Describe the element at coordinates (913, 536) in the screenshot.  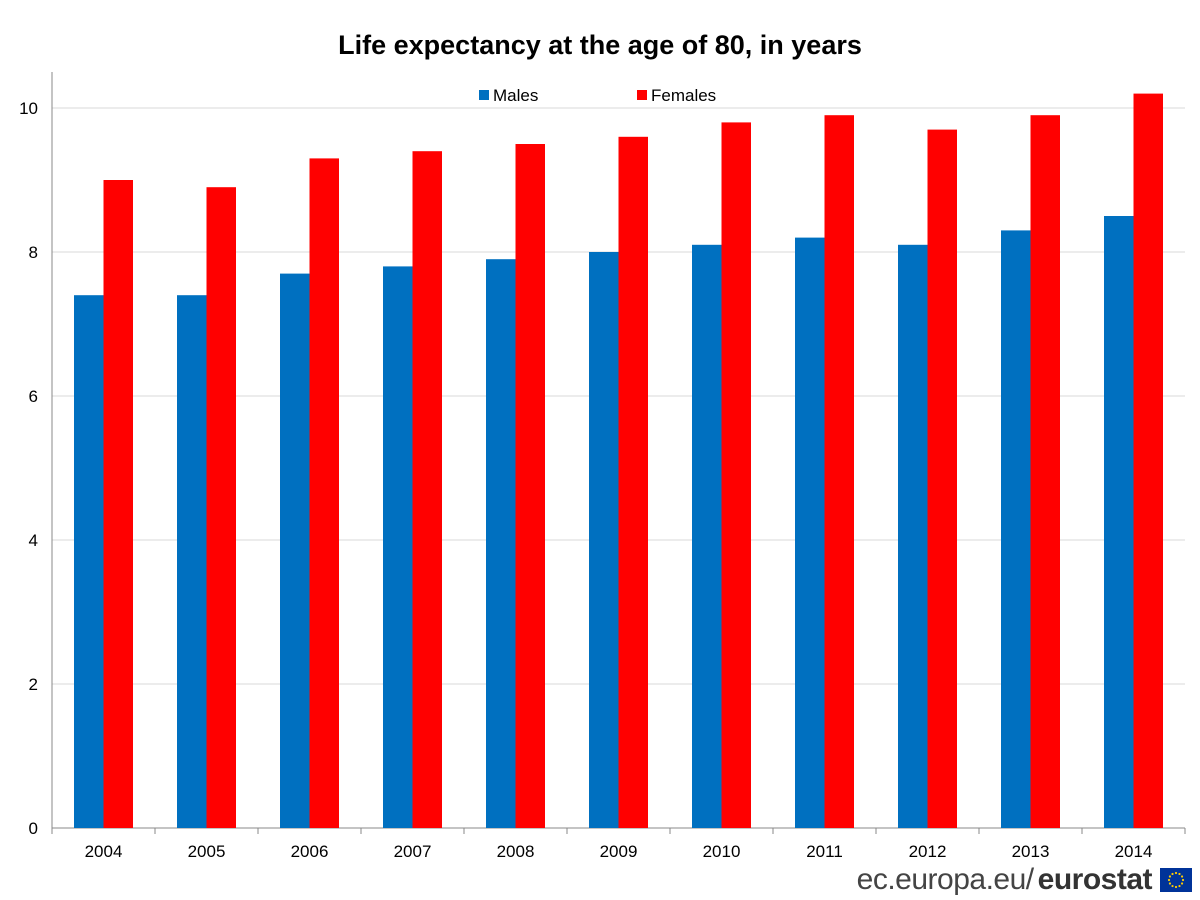
I see `bar-males-2012` at that location.